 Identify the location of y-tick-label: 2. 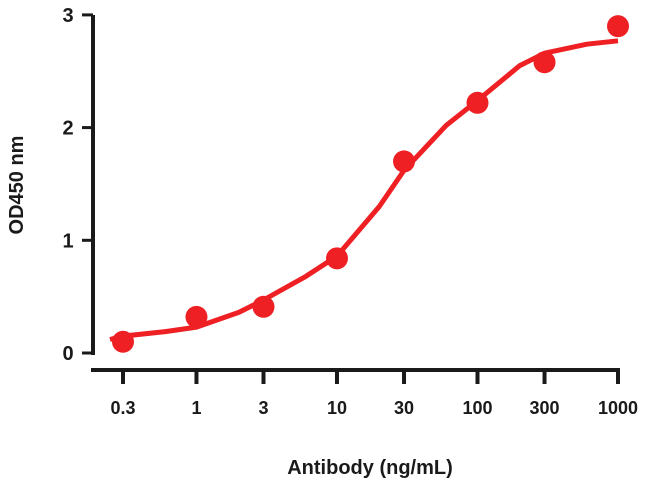
(67, 129).